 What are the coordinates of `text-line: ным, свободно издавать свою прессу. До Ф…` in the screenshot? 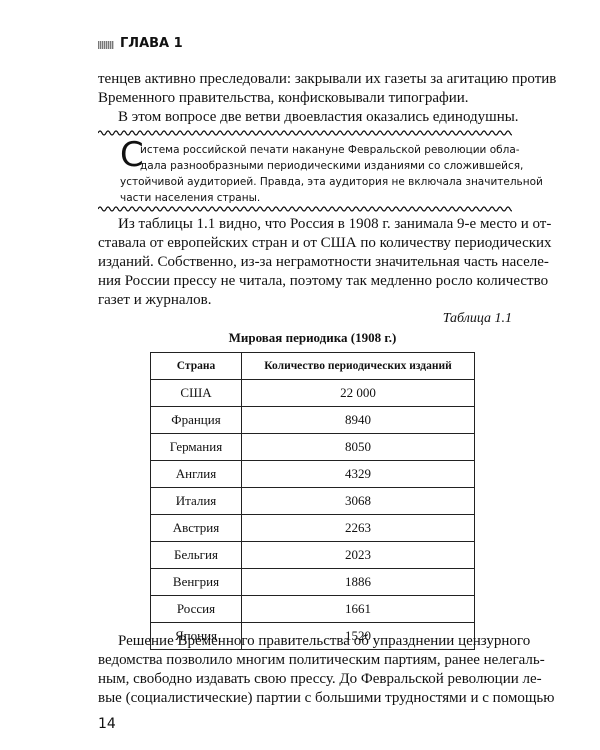 It's located at (320, 679).